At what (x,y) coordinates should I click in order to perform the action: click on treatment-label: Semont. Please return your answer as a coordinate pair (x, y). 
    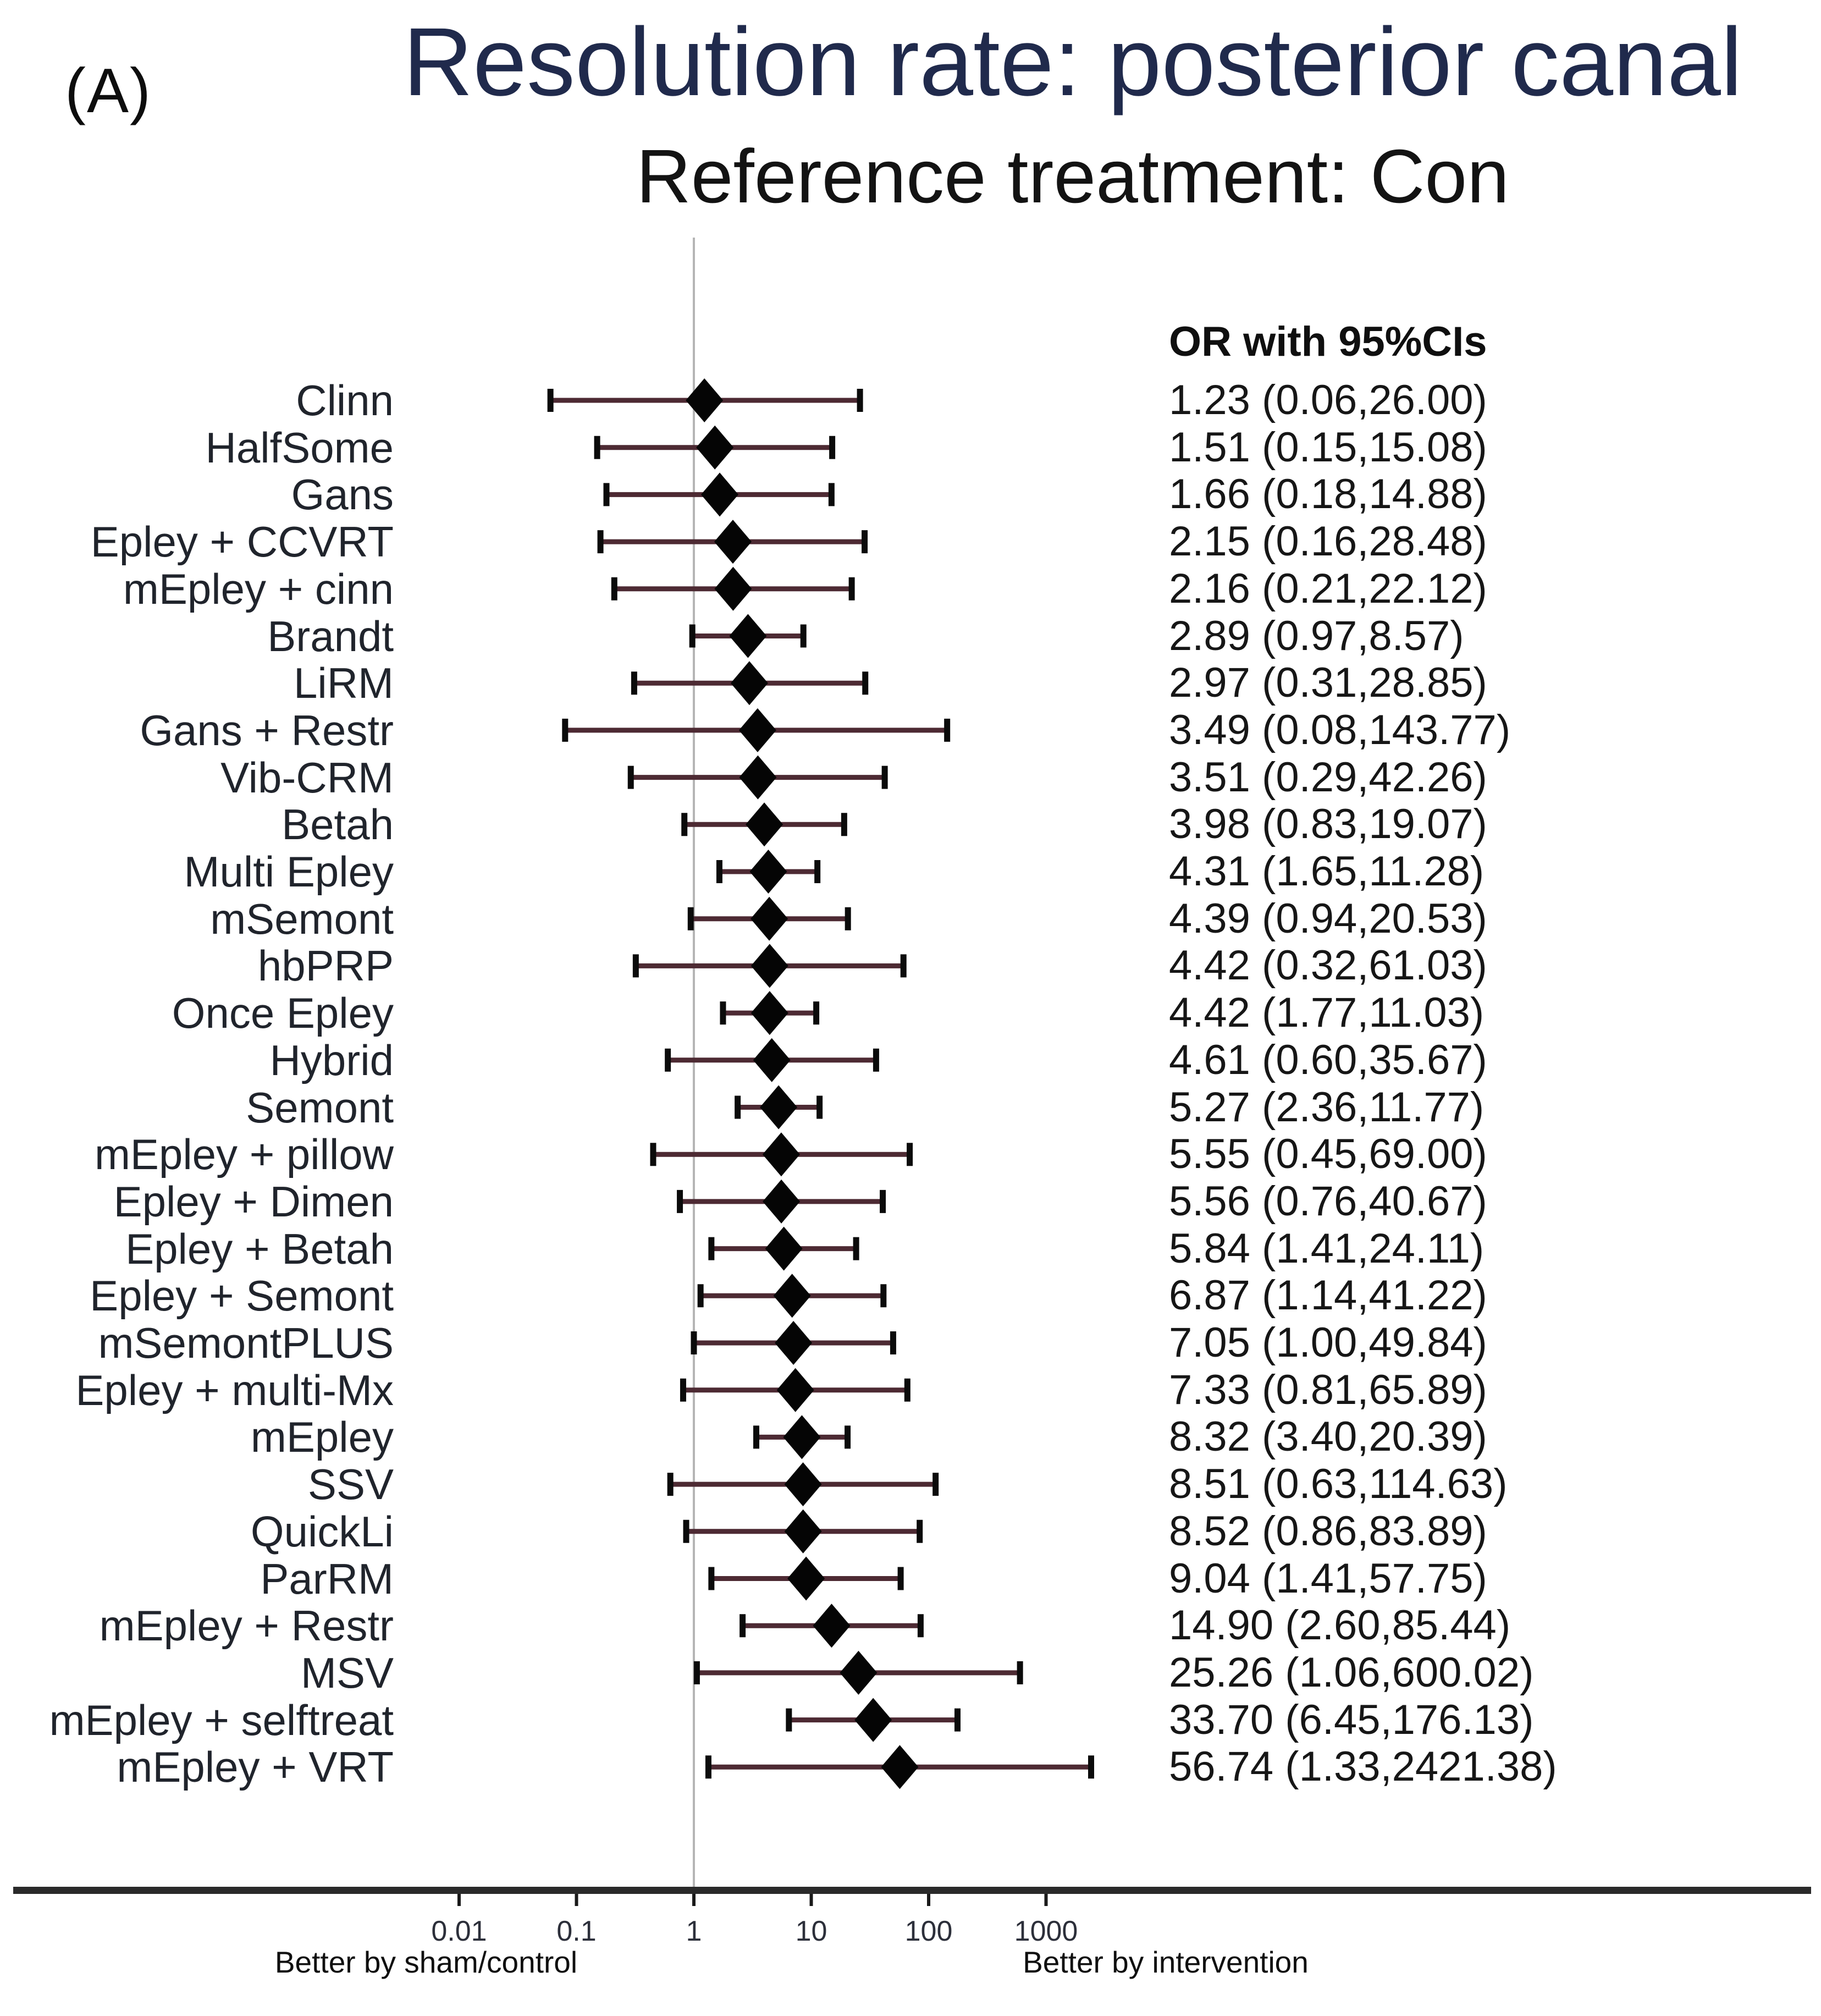
    Looking at the image, I should click on (320, 1107).